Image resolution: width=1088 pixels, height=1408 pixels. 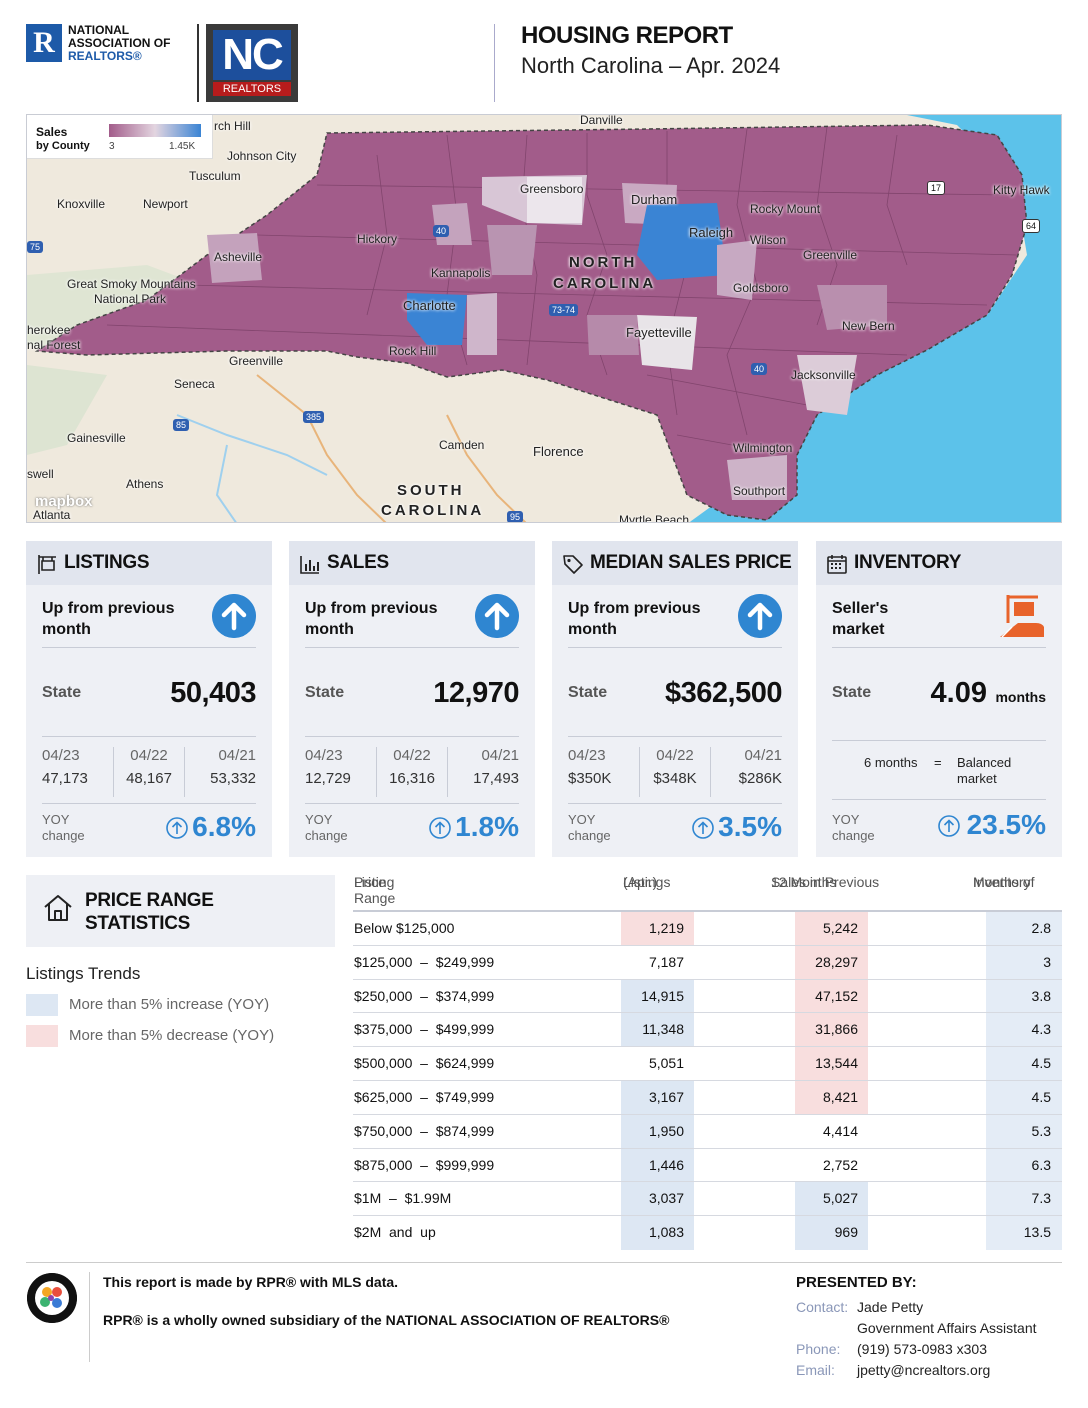 What do you see at coordinates (868, 326) in the screenshot?
I see `map-place-label: New Bern` at bounding box center [868, 326].